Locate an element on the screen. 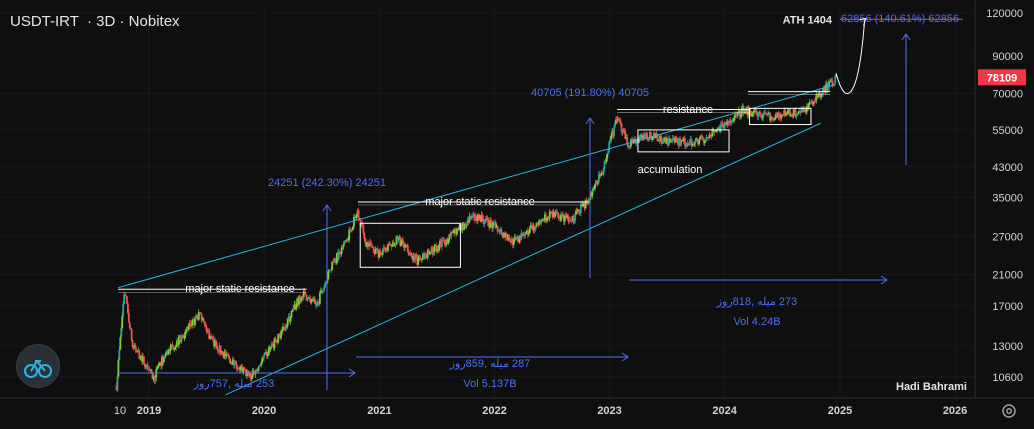  ath-label: ATH 1404 is located at coordinates (808, 20).